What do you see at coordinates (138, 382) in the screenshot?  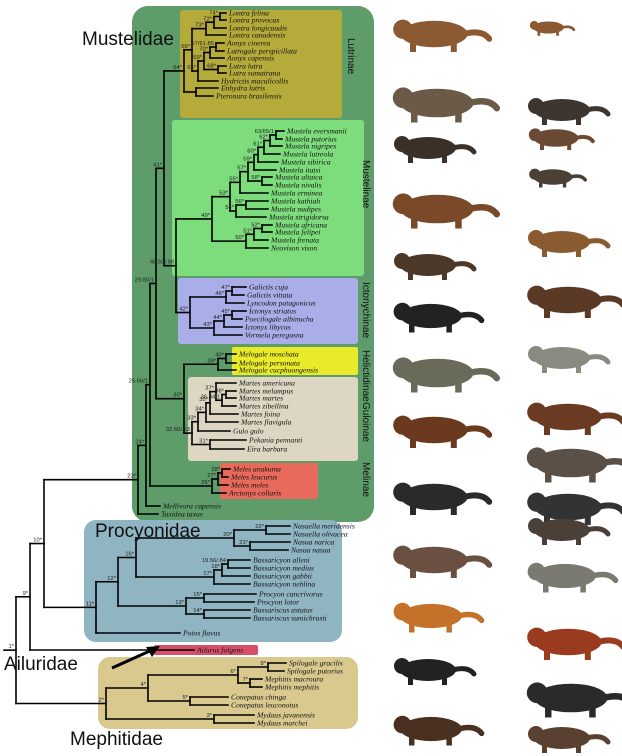 I see `support-label: 25.66/1` at bounding box center [138, 382].